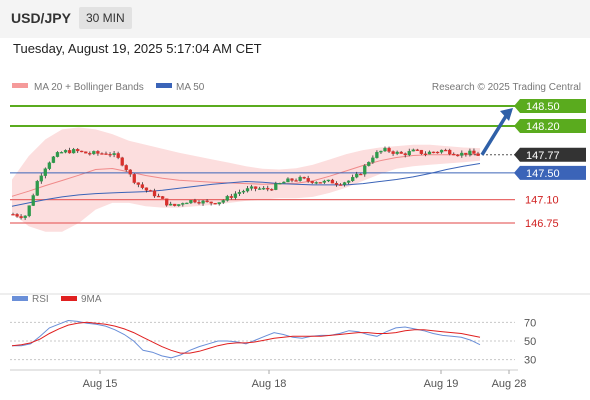  I want to click on level-label-147.50: 147.50, so click(550, 172).